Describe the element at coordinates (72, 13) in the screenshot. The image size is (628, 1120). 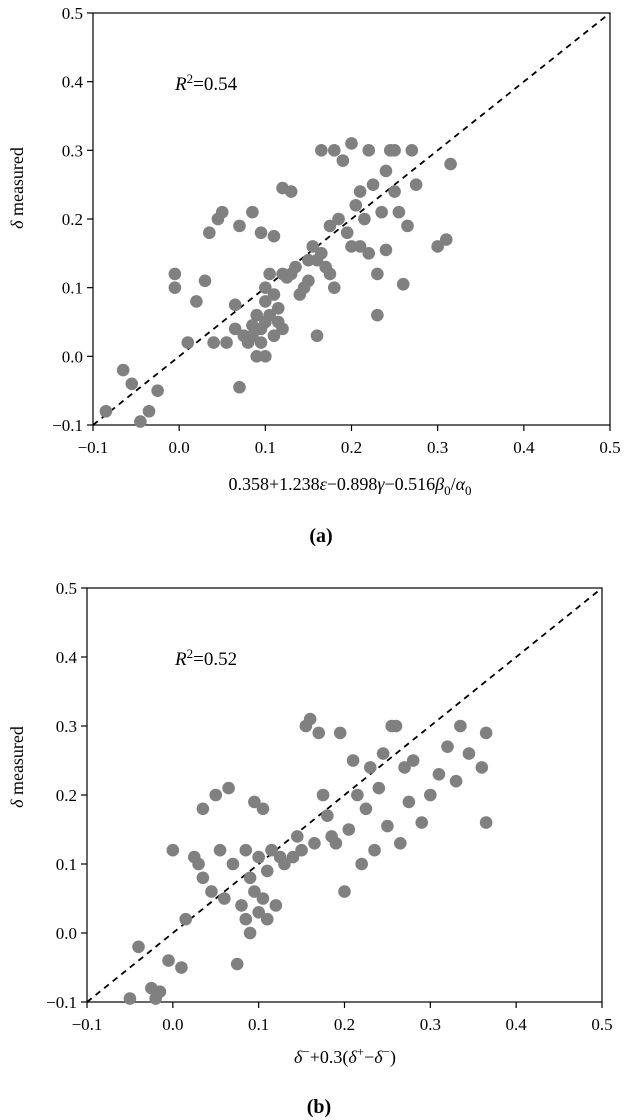
I see `y-tick-label-a: 0.5` at that location.